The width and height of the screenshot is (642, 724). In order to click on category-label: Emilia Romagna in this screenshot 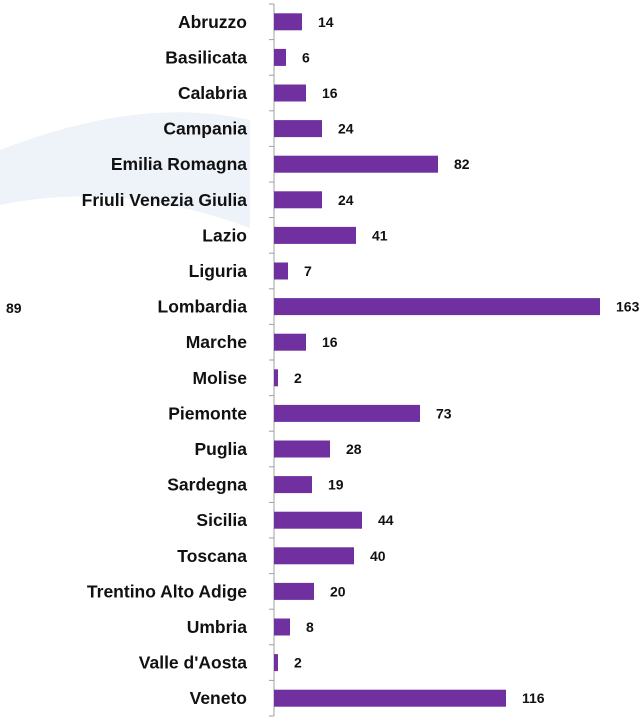, I will do `click(179, 164)`.